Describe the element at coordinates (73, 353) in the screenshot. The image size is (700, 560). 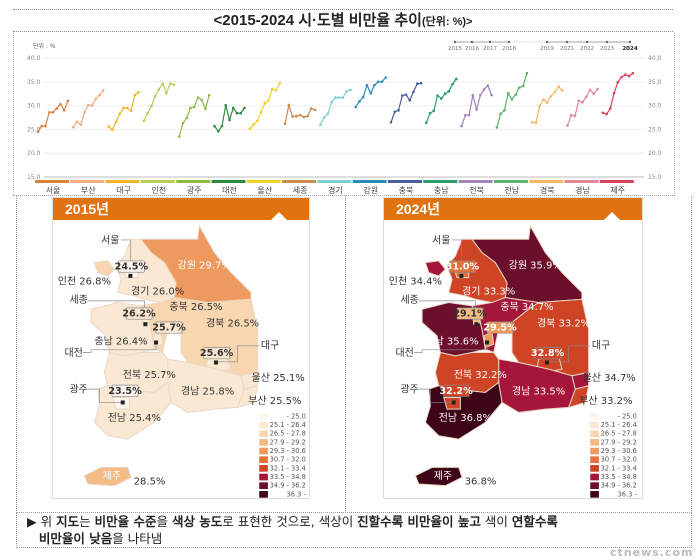
I see `region-name: 대전` at that location.